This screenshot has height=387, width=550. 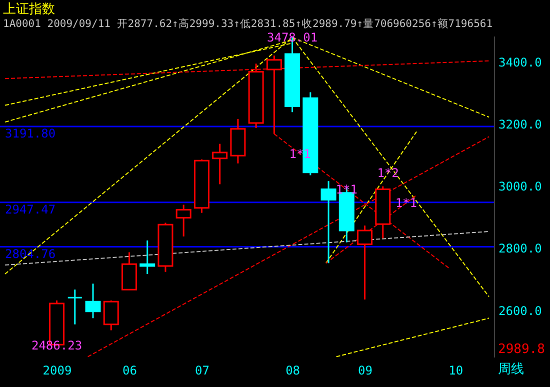 What do you see at coordinates (456, 371) in the screenshot?
I see `x-tick-label: 10` at bounding box center [456, 371].